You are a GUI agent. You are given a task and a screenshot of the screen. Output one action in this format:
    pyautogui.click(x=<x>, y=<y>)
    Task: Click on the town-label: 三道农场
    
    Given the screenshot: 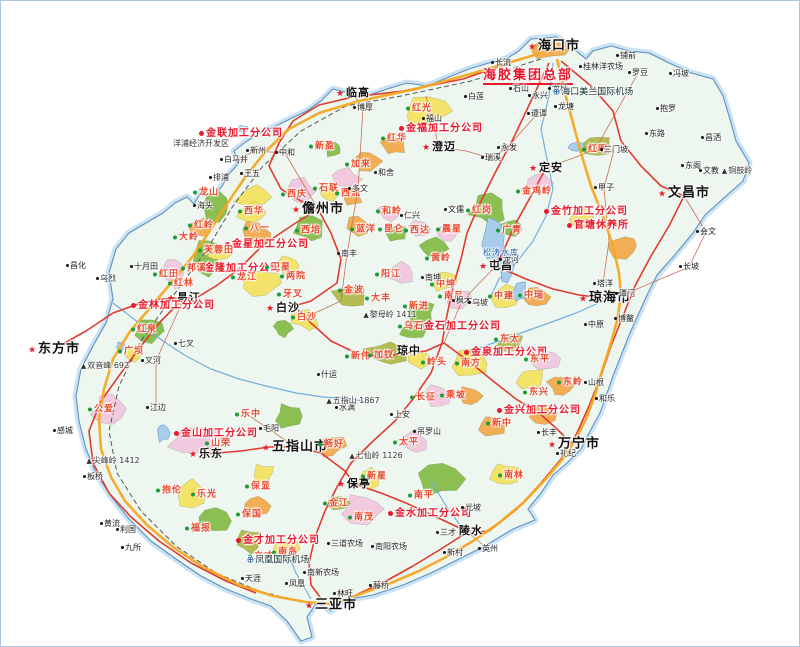 What is the action you would take?
    pyautogui.click(x=345, y=544)
    